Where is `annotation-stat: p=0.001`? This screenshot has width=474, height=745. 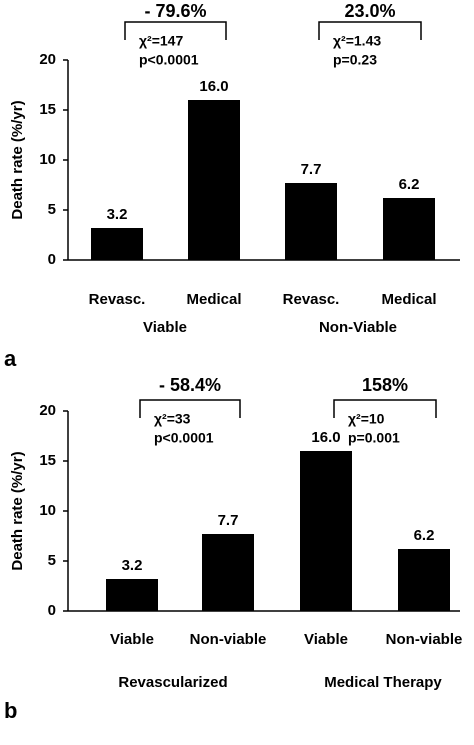
annotation-stat: p=0.001 is located at coordinates (374, 438).